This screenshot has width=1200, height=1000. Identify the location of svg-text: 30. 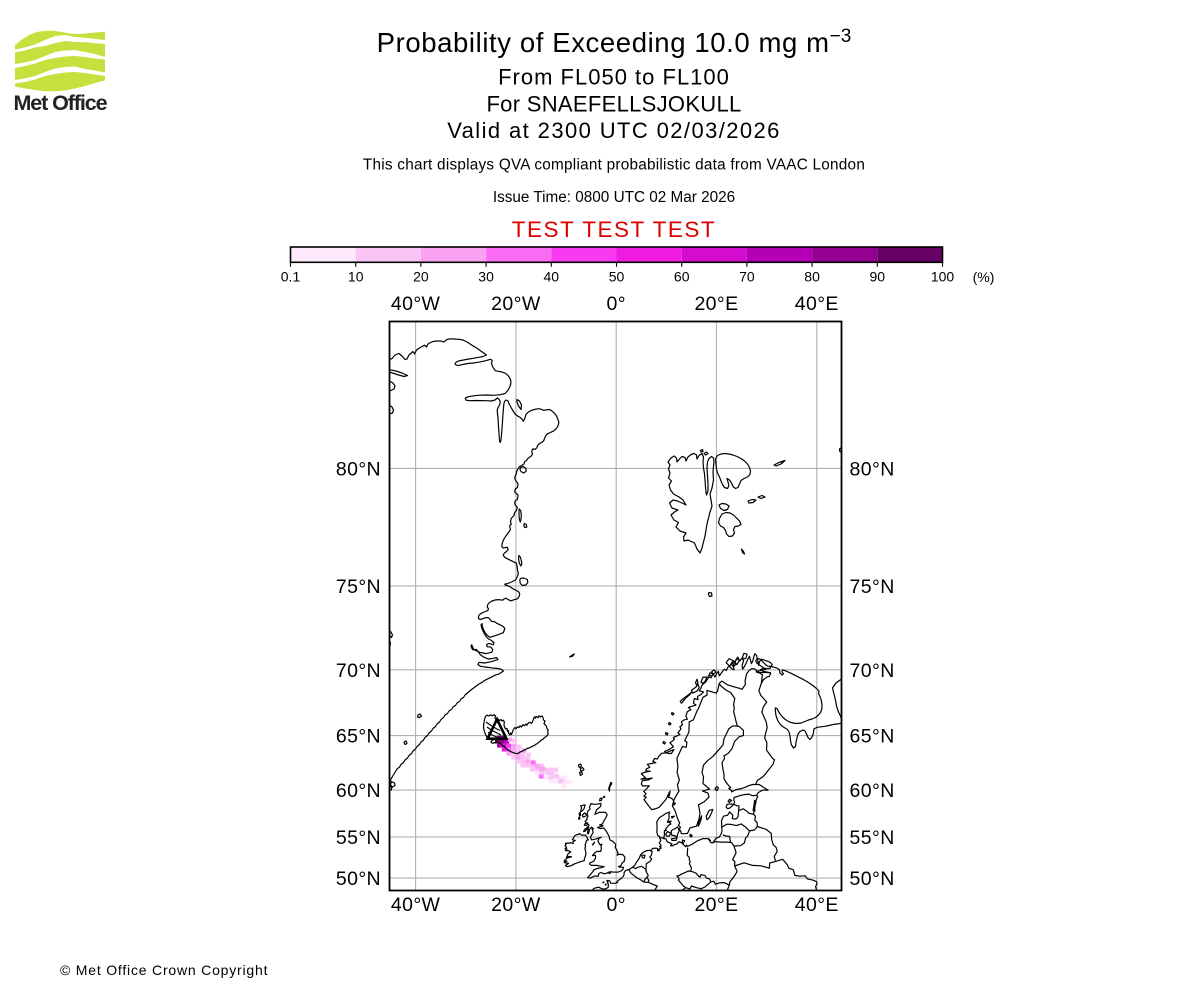
(486, 277).